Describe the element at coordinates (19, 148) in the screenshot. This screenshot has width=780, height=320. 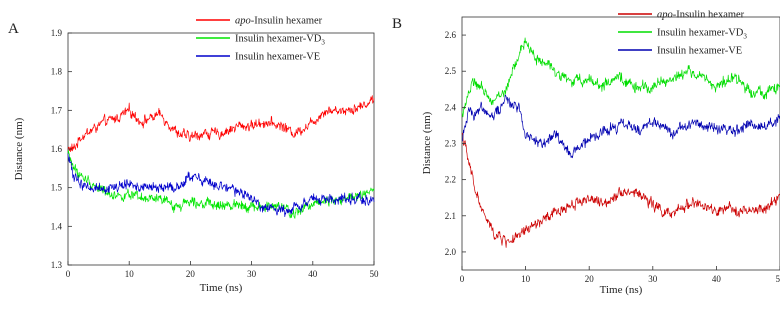
I see `y-axis-label-a: Distance (nm)` at that location.